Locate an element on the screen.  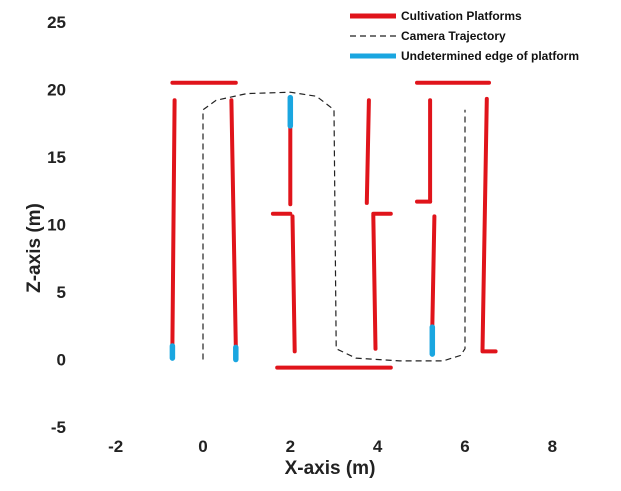
x-tick-label: 4 is located at coordinates (378, 446).